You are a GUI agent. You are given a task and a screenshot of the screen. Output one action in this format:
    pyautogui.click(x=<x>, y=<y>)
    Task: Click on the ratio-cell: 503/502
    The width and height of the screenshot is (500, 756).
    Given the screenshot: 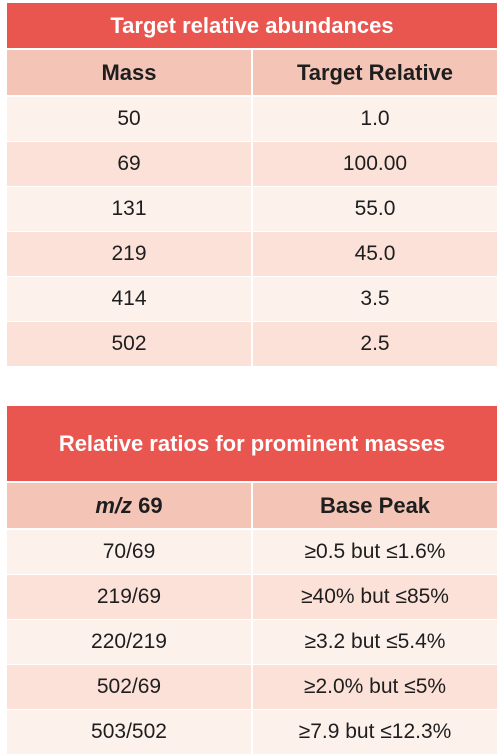 What is the action you would take?
    pyautogui.click(x=130, y=732)
    